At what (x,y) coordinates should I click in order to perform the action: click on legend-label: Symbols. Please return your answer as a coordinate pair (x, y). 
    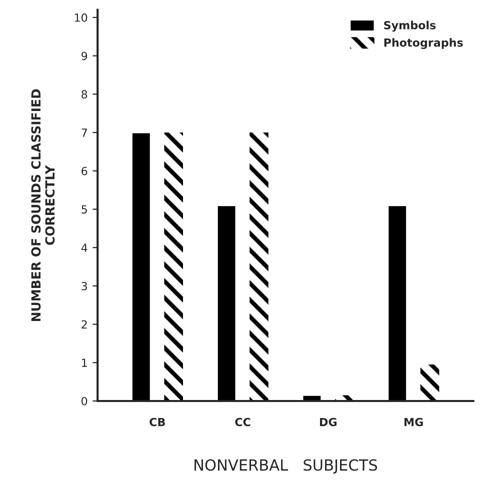
    Looking at the image, I should click on (410, 26).